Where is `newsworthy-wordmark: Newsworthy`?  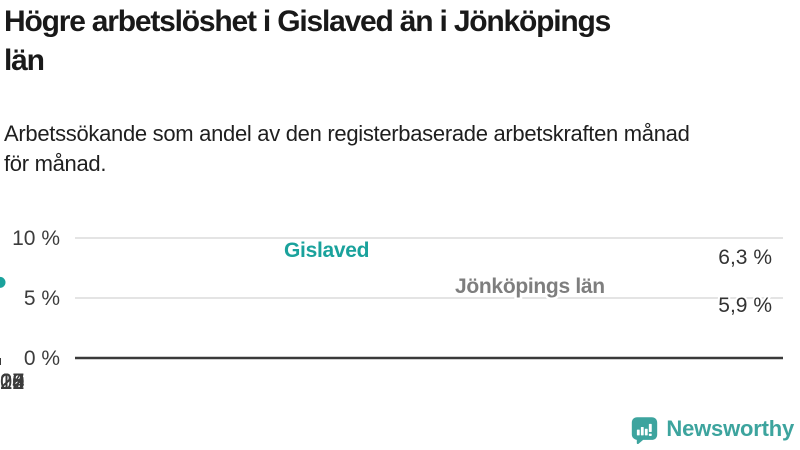 newsworthy-wordmark: Newsworthy is located at coordinates (730, 428).